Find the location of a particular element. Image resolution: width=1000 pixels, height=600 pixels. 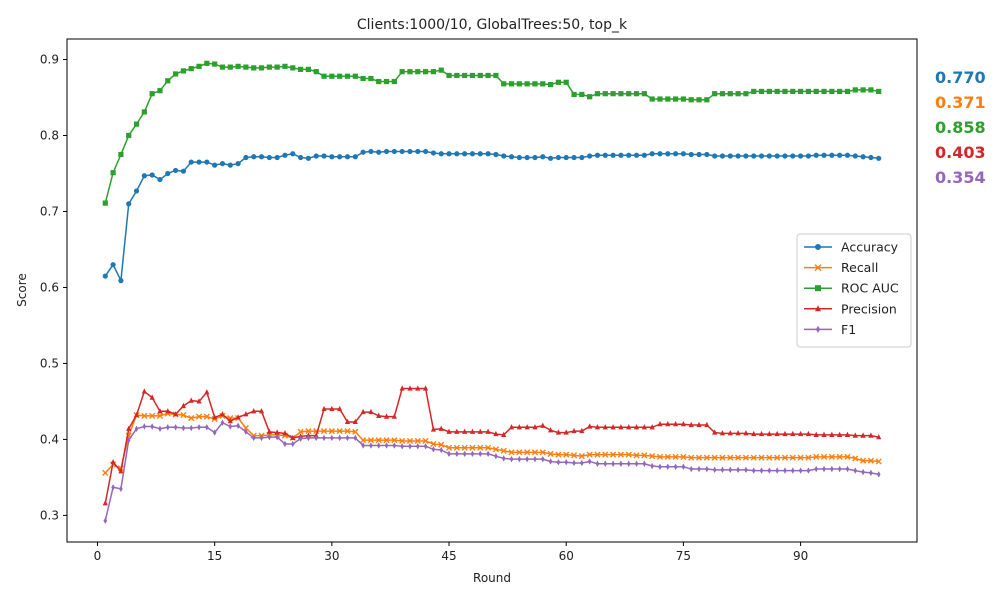

legend-label: Precision is located at coordinates (869, 308).